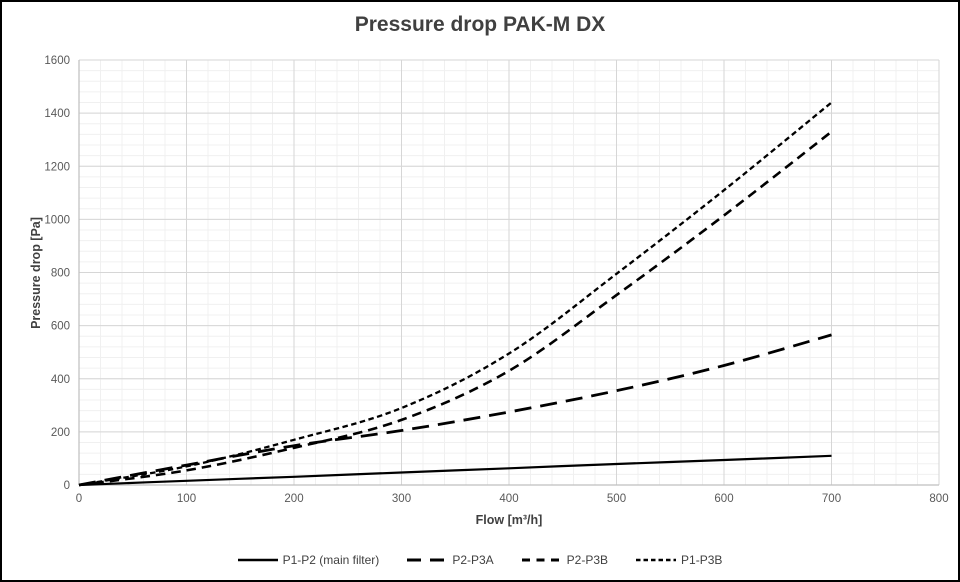  Describe the element at coordinates (656, 560) in the screenshot. I see `legend-swatch-short-dash-icon` at that location.